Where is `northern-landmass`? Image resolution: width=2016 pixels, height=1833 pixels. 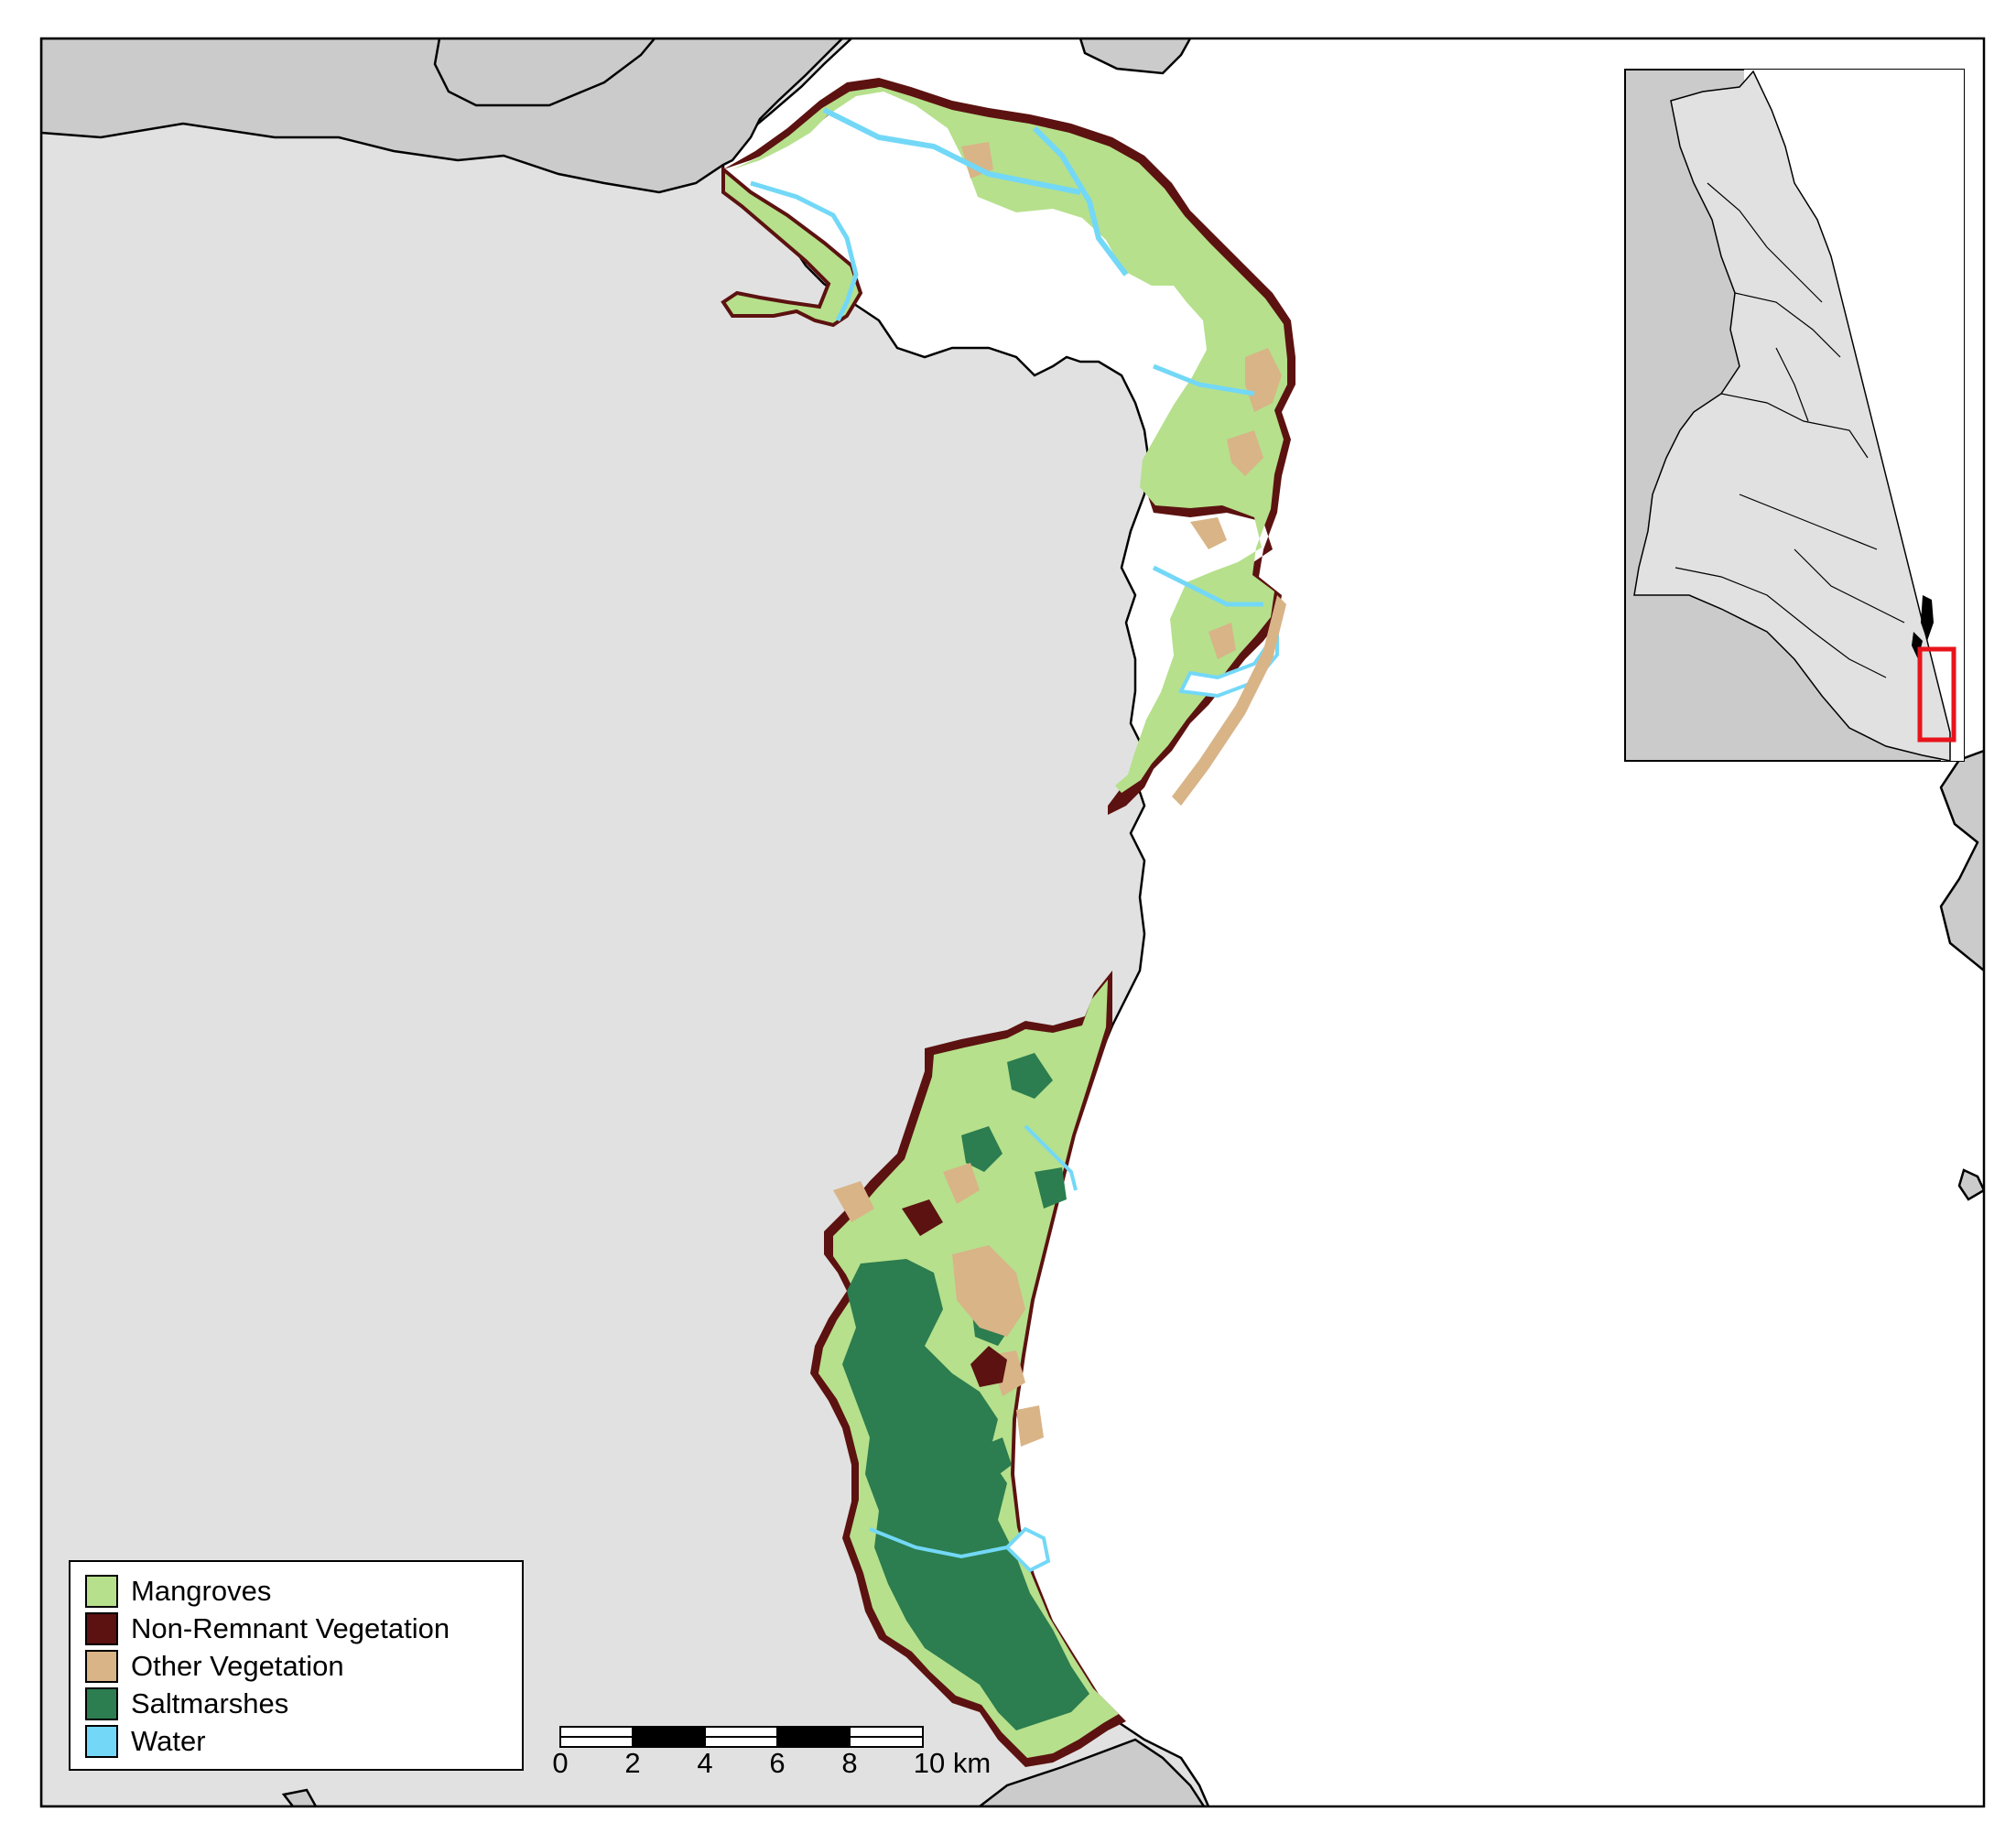 northern-landmass is located at coordinates (442, 116).